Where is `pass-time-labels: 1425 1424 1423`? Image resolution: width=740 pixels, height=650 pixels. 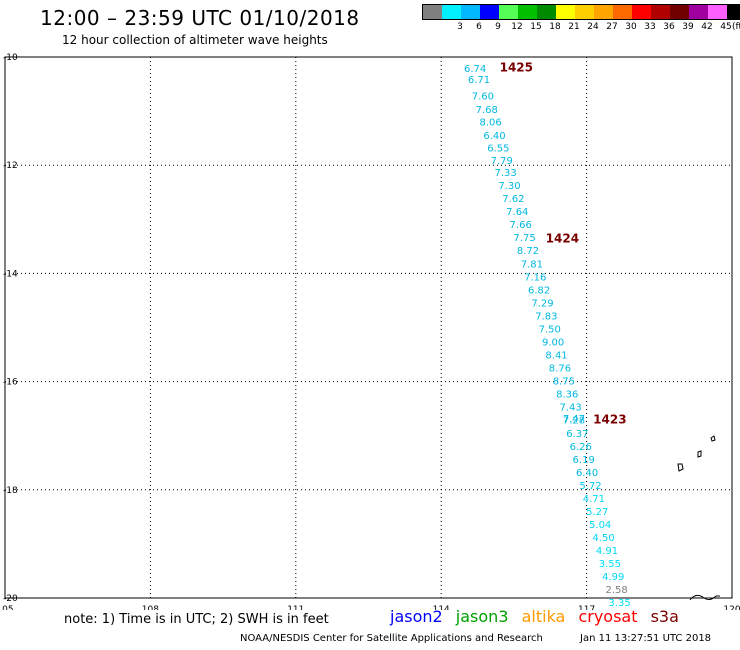
pass-time-labels: 1425 1424 1423 is located at coordinates (563, 244).